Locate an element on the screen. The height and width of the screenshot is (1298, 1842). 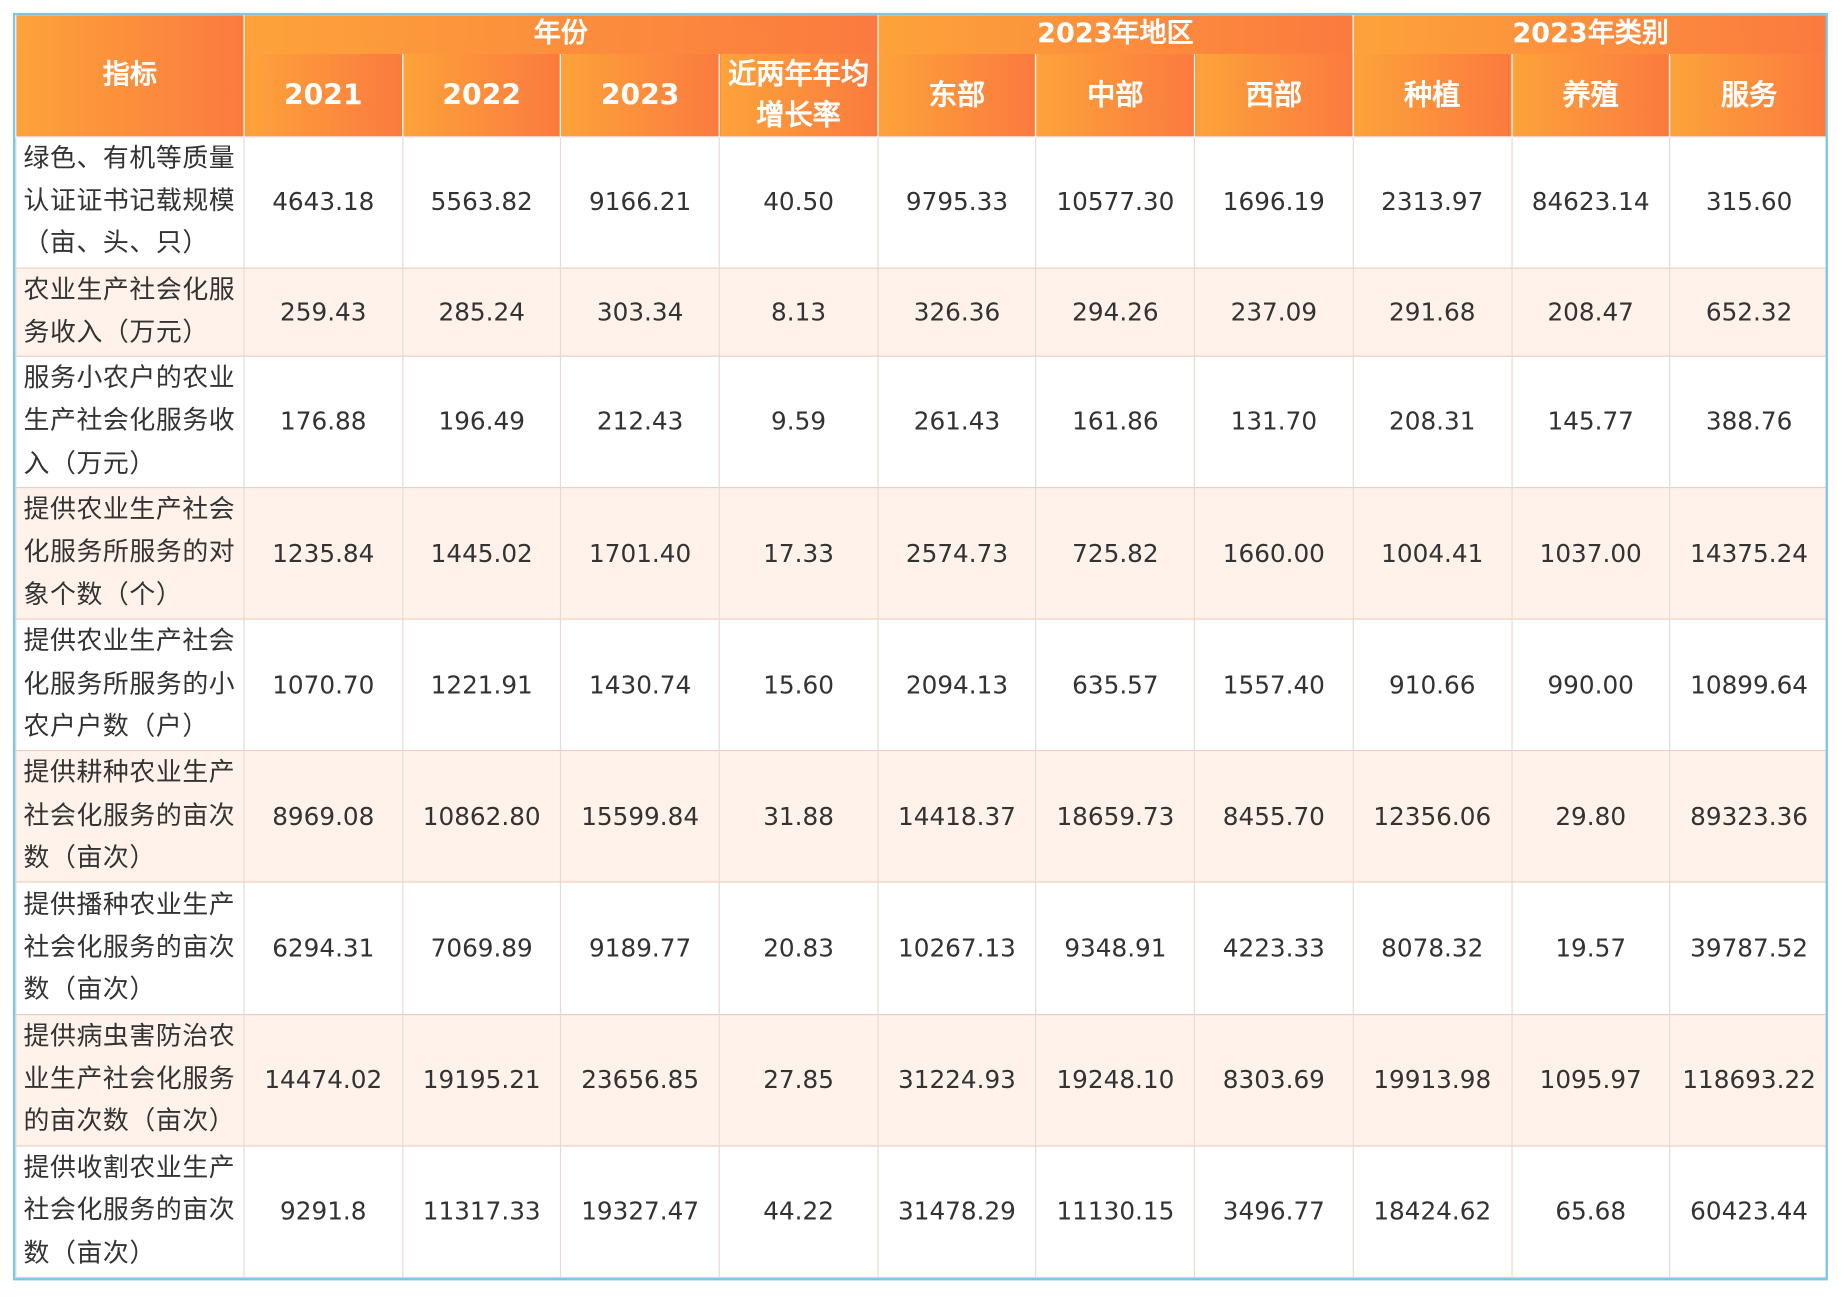
table-cell: 60423.44 is located at coordinates (1747, 1212).